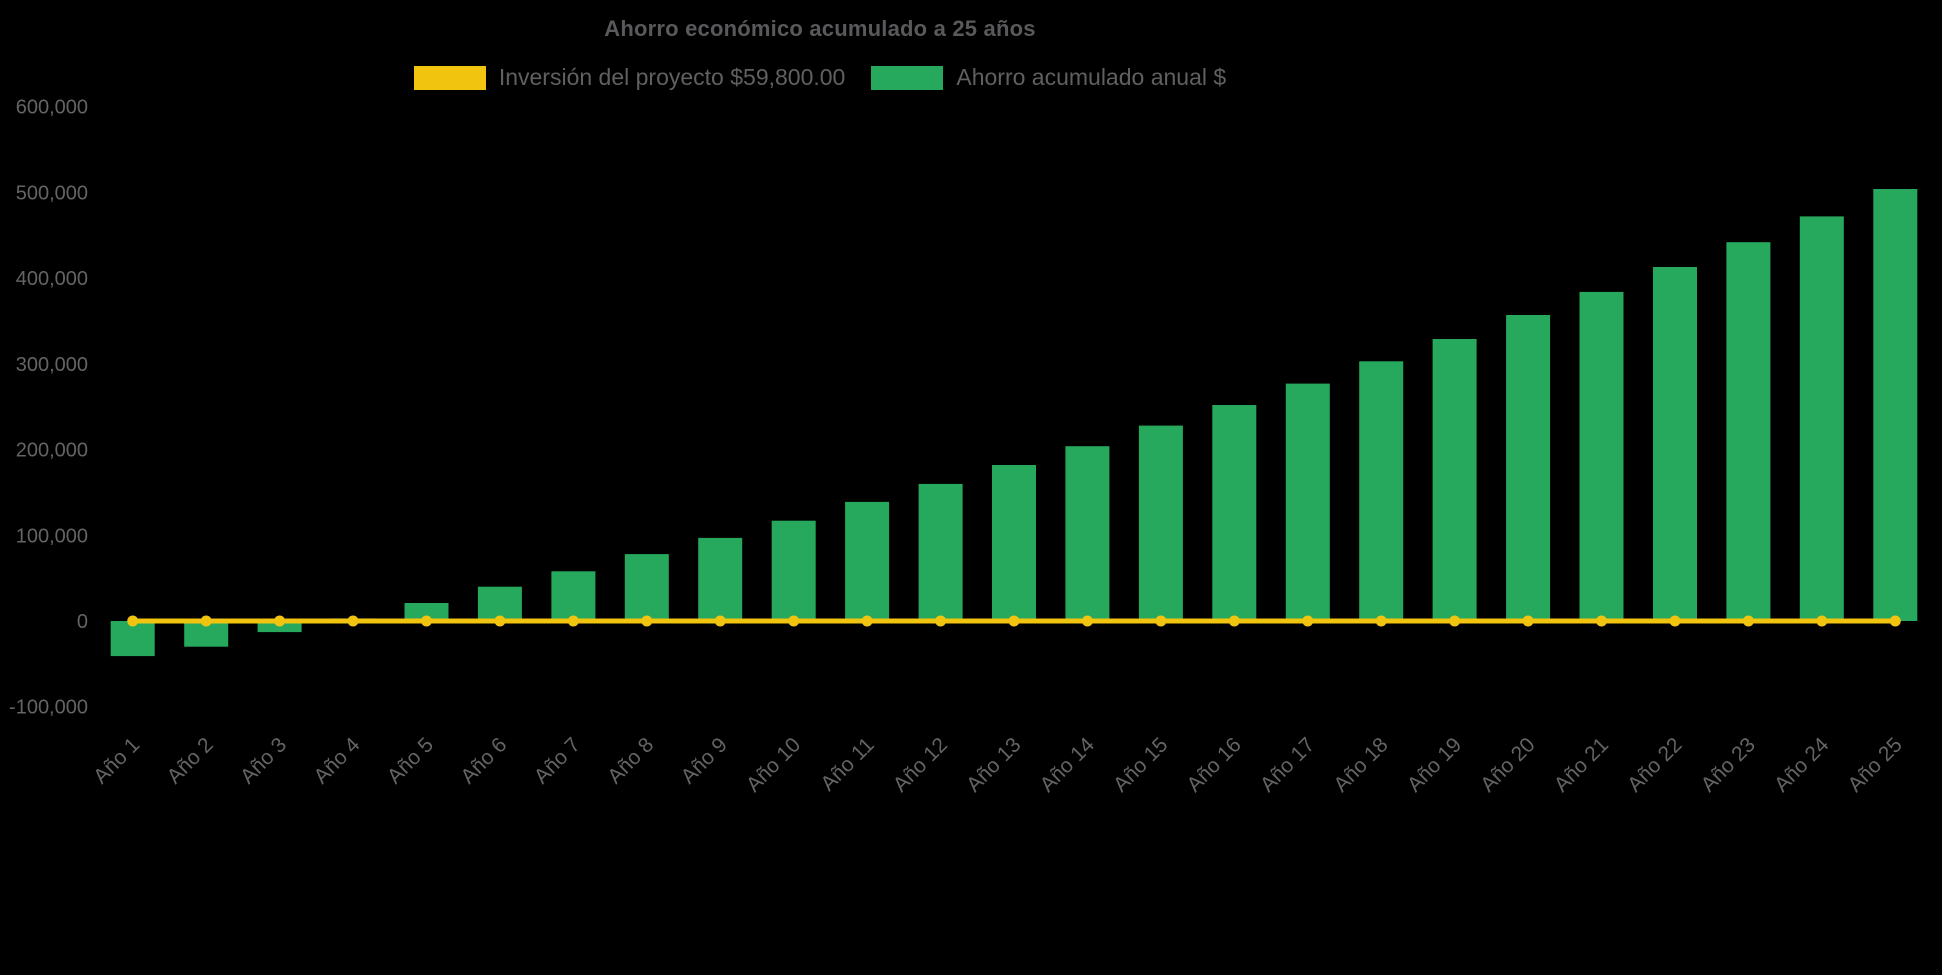 This screenshot has height=975, width=1942. Describe the element at coordinates (52, 365) in the screenshot. I see `y-axis-tick-label: 300,000` at that location.